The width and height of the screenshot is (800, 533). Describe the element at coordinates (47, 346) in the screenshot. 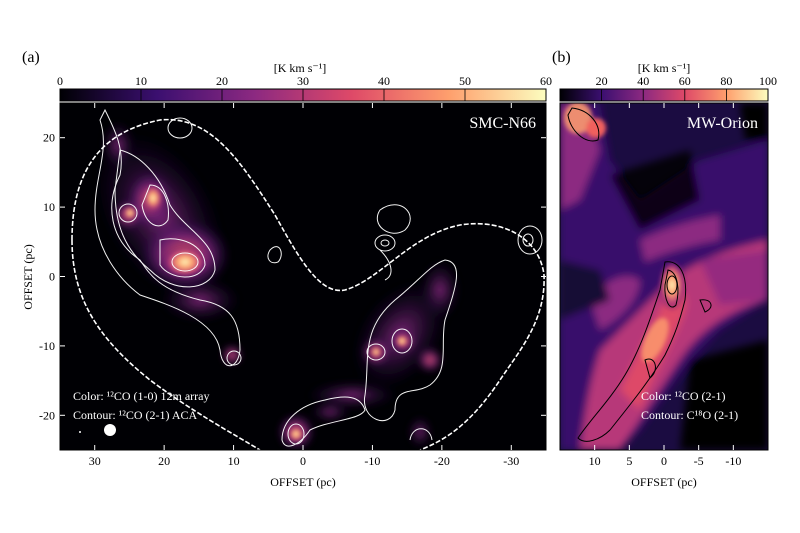

I see `panel-a-ytick-label: -10` at that location.